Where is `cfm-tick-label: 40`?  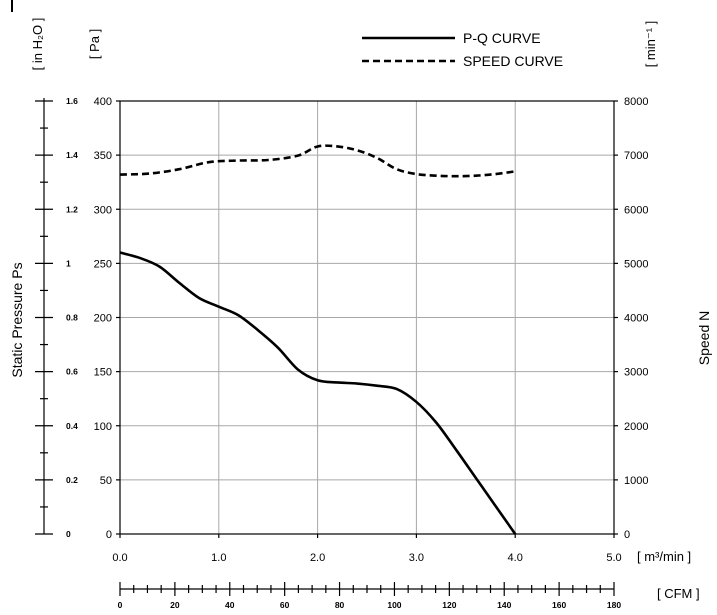
cfm-tick-label: 40 is located at coordinates (230, 605).